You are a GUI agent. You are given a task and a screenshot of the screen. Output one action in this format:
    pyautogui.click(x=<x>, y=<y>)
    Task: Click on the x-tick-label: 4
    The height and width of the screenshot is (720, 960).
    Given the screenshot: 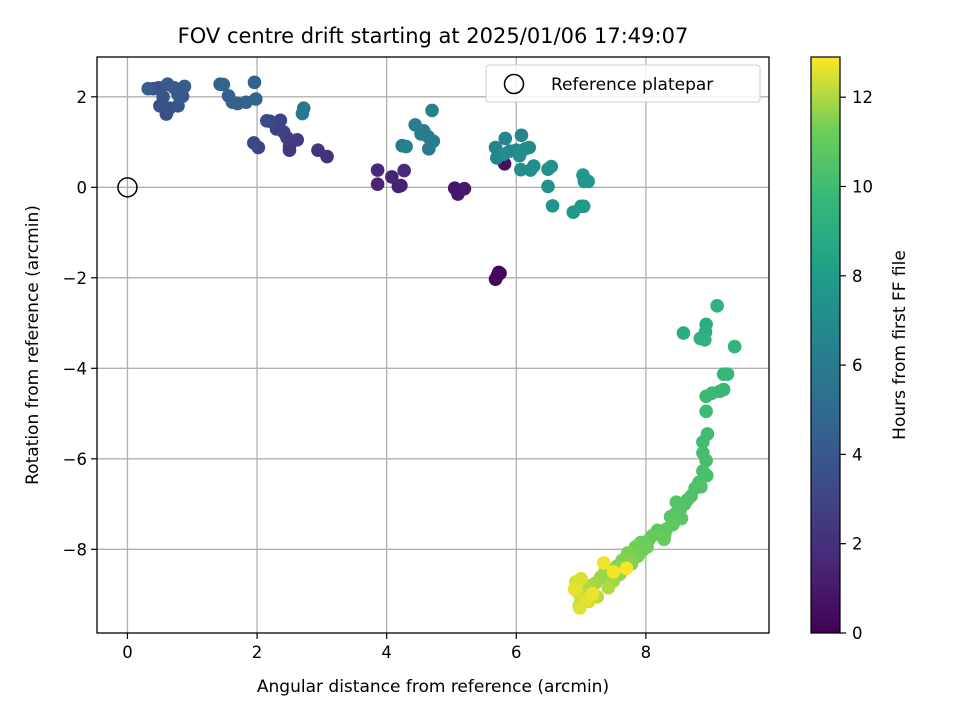 What is the action you would take?
    pyautogui.click(x=386, y=652)
    